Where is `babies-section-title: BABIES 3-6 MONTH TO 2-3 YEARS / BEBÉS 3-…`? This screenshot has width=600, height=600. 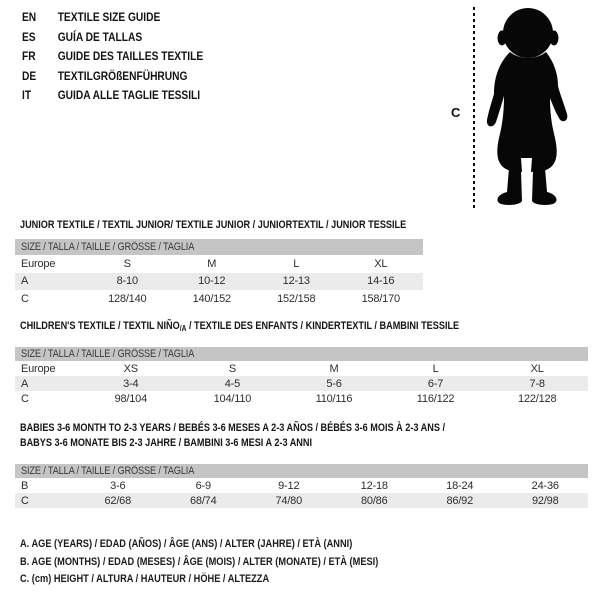
babies-section-title: BABIES 3-6 MONTH TO 2-3 YEARS / BEBÉS 3-… is located at coordinates (232, 436).